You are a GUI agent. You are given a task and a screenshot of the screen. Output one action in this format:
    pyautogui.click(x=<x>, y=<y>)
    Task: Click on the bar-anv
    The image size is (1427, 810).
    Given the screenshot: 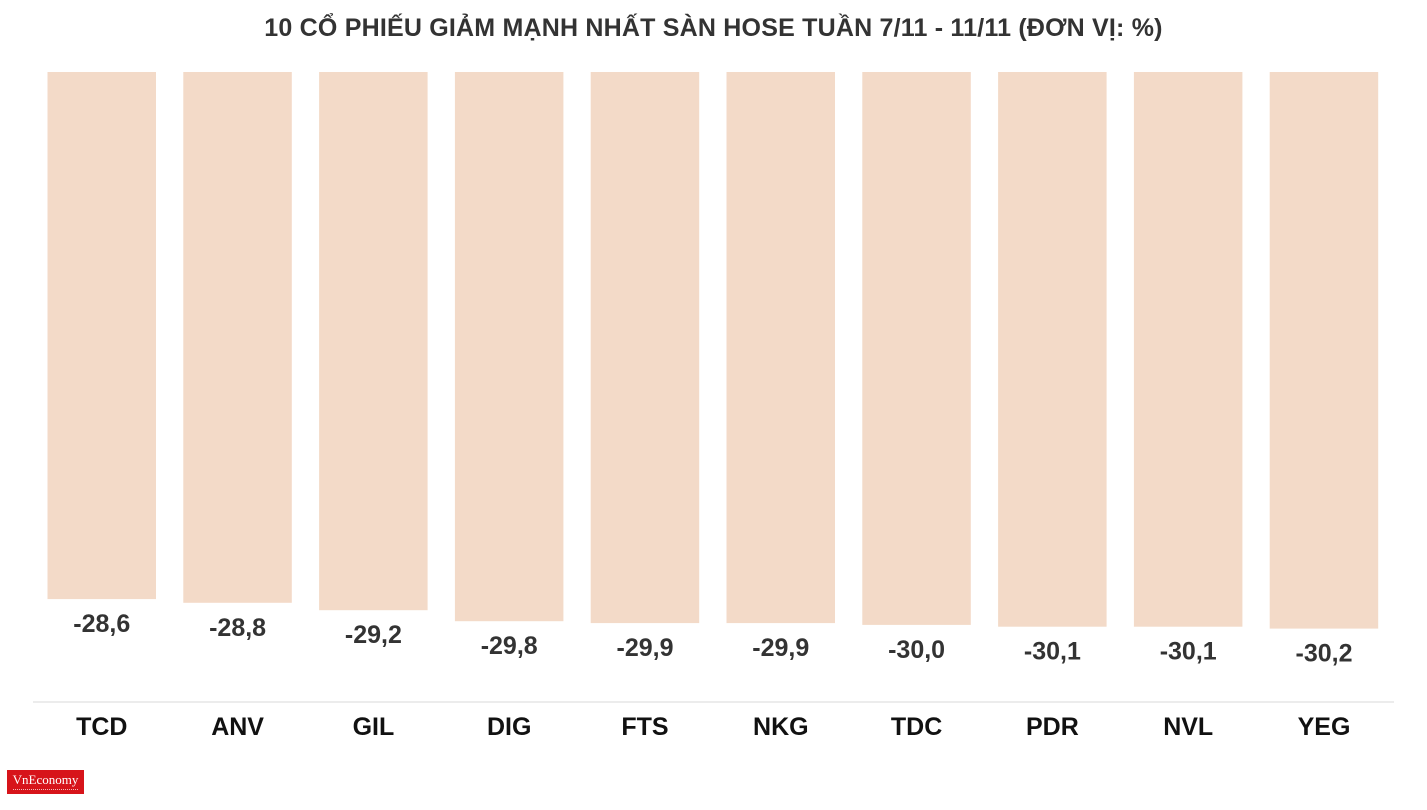 What is the action you would take?
    pyautogui.click(x=237, y=337)
    